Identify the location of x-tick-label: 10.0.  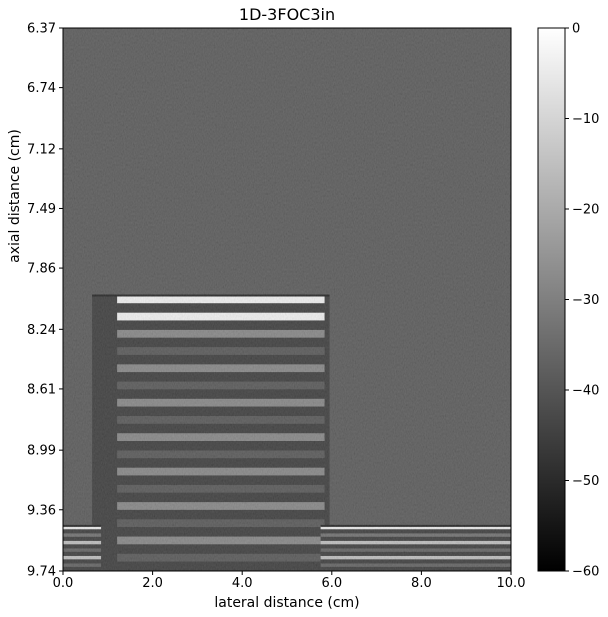
(511, 583).